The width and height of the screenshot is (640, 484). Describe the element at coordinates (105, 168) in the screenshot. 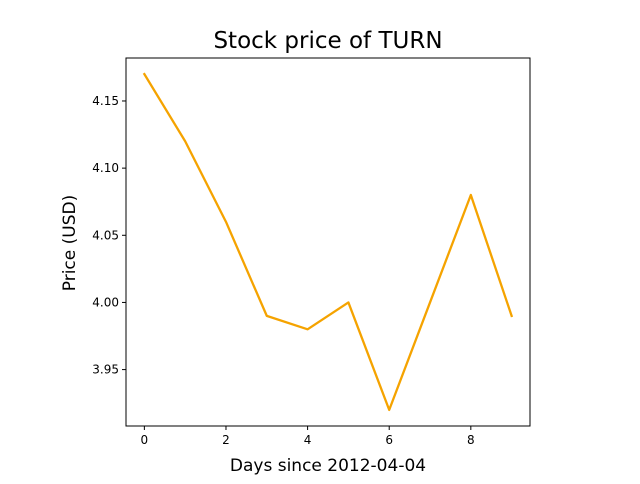

I see `y-tick-label: 4.10` at that location.